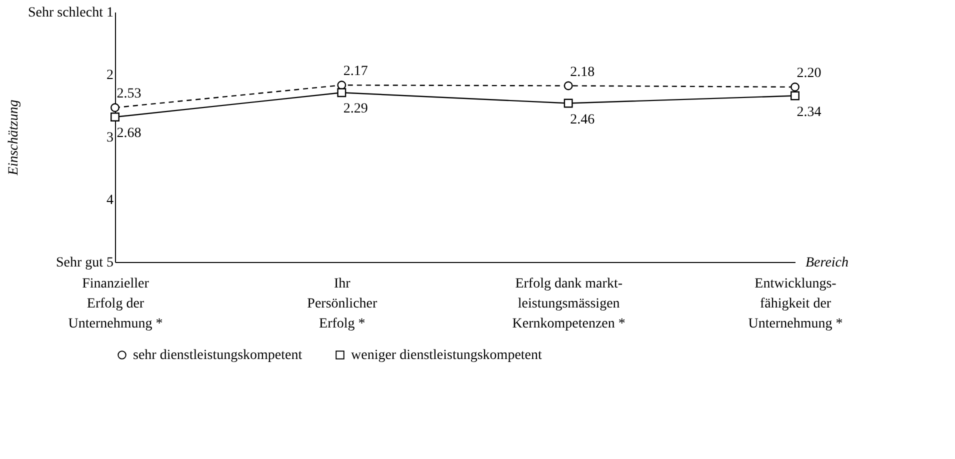 The height and width of the screenshot is (459, 955). Describe the element at coordinates (355, 72) in the screenshot. I see `data-label: 2.17` at that location.